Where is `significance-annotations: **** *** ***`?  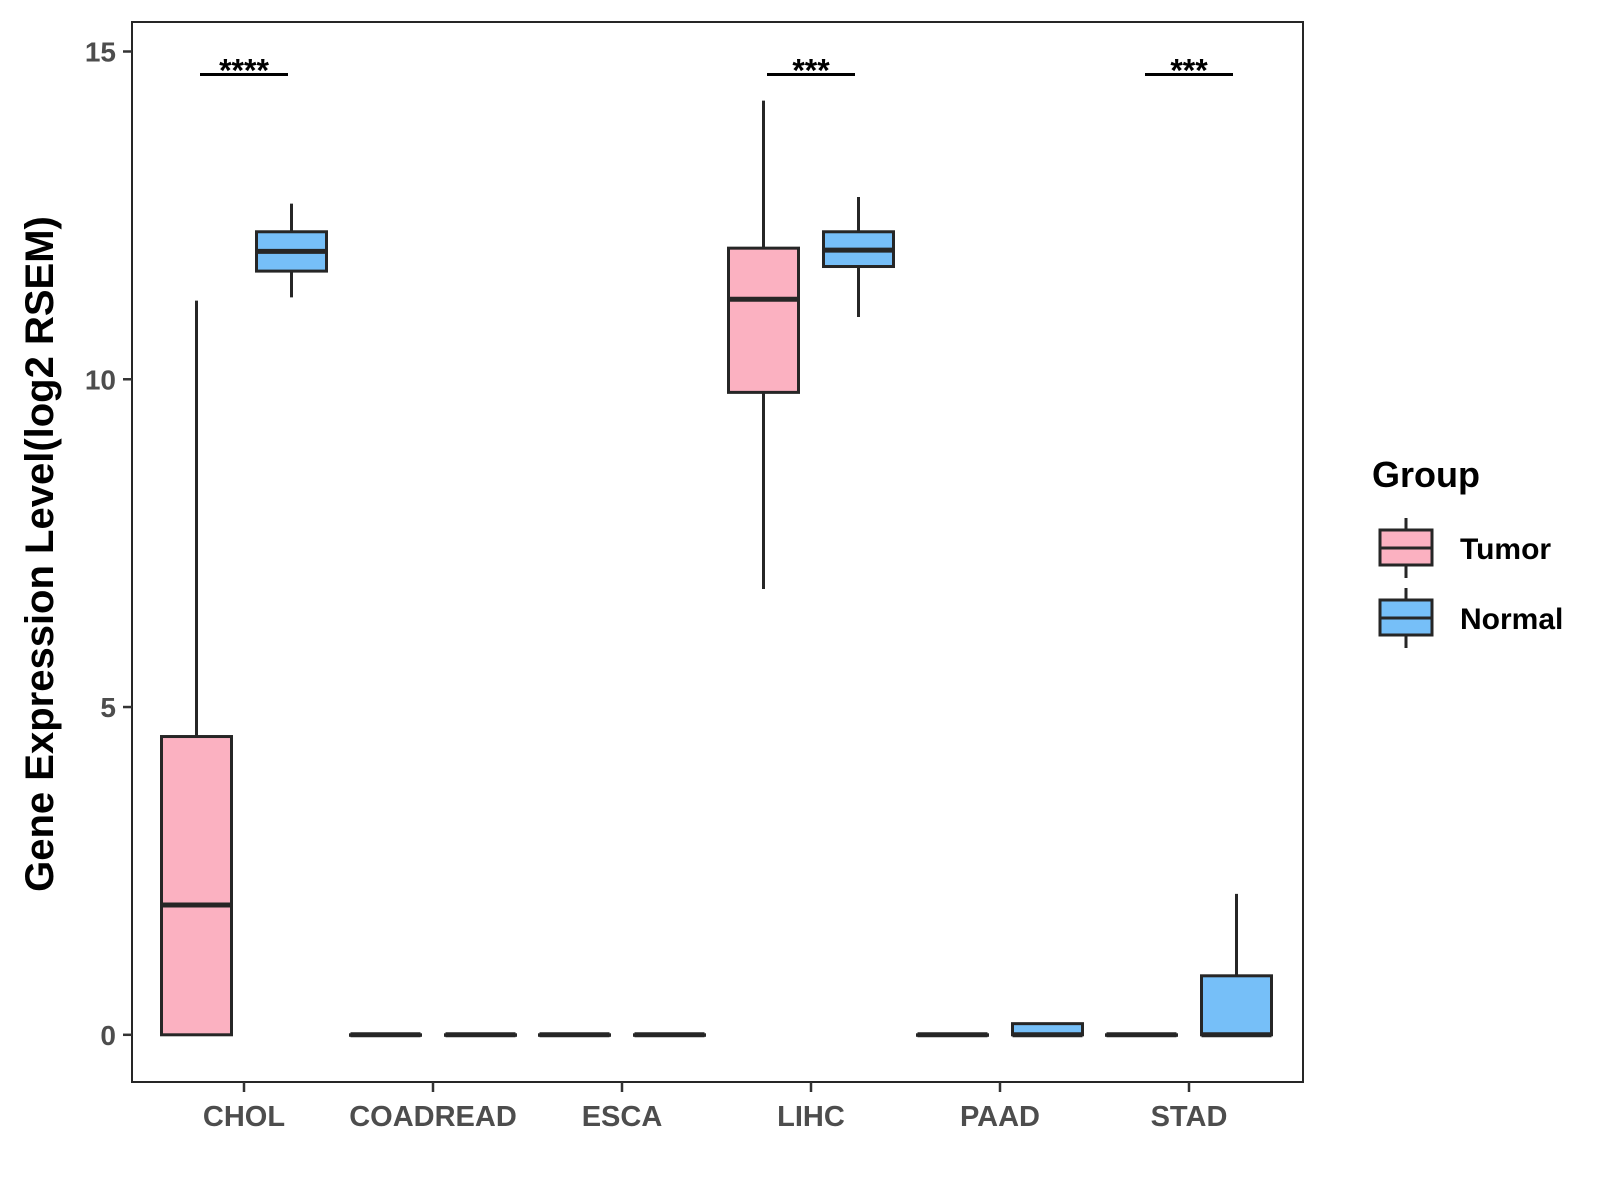 significance-annotations: **** *** *** is located at coordinates (716, 70).